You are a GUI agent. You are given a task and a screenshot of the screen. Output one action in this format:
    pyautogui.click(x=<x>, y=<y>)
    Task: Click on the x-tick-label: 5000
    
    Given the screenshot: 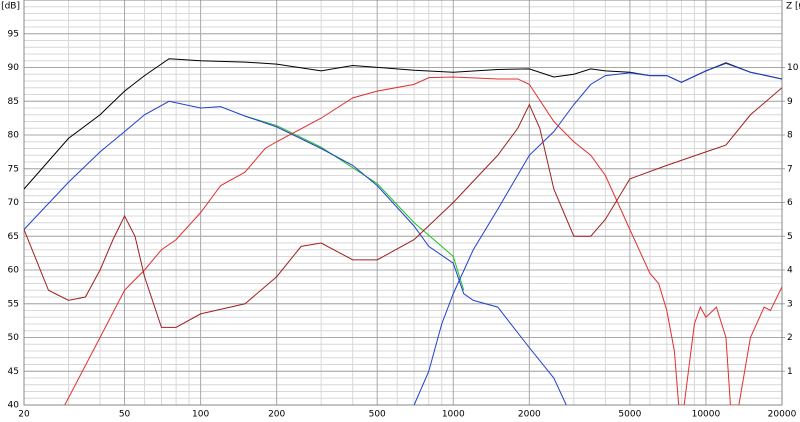 What is the action you would take?
    pyautogui.click(x=629, y=415)
    